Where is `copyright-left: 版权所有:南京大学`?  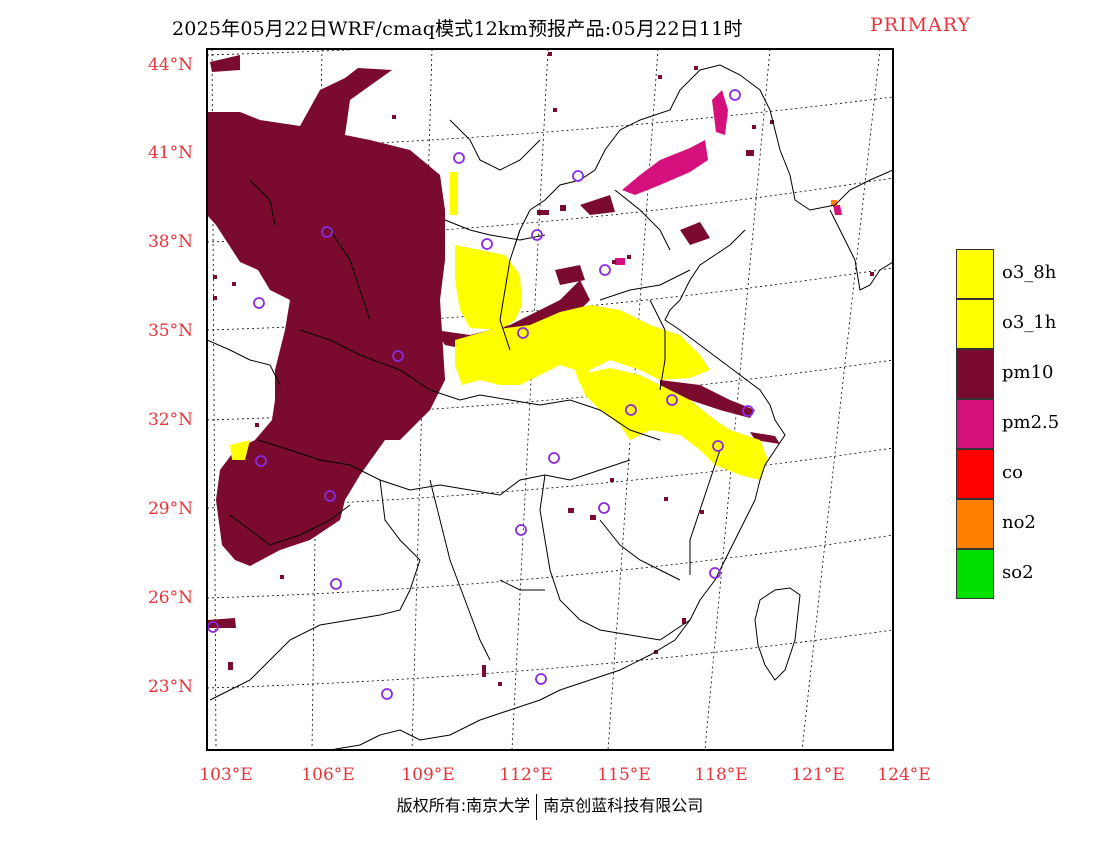 copyright-left: 版权所有:南京大学 is located at coordinates (463, 805).